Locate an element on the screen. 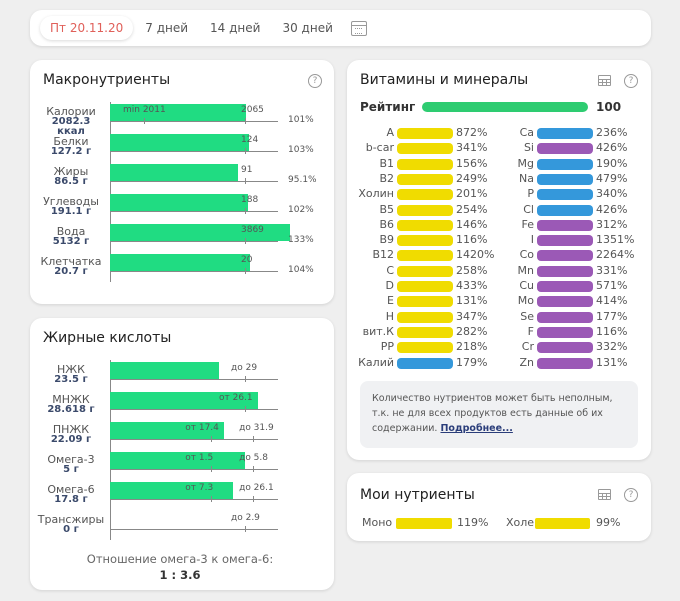 This screenshot has width=680, height=601. vm-name: b-car is located at coordinates (379, 148).